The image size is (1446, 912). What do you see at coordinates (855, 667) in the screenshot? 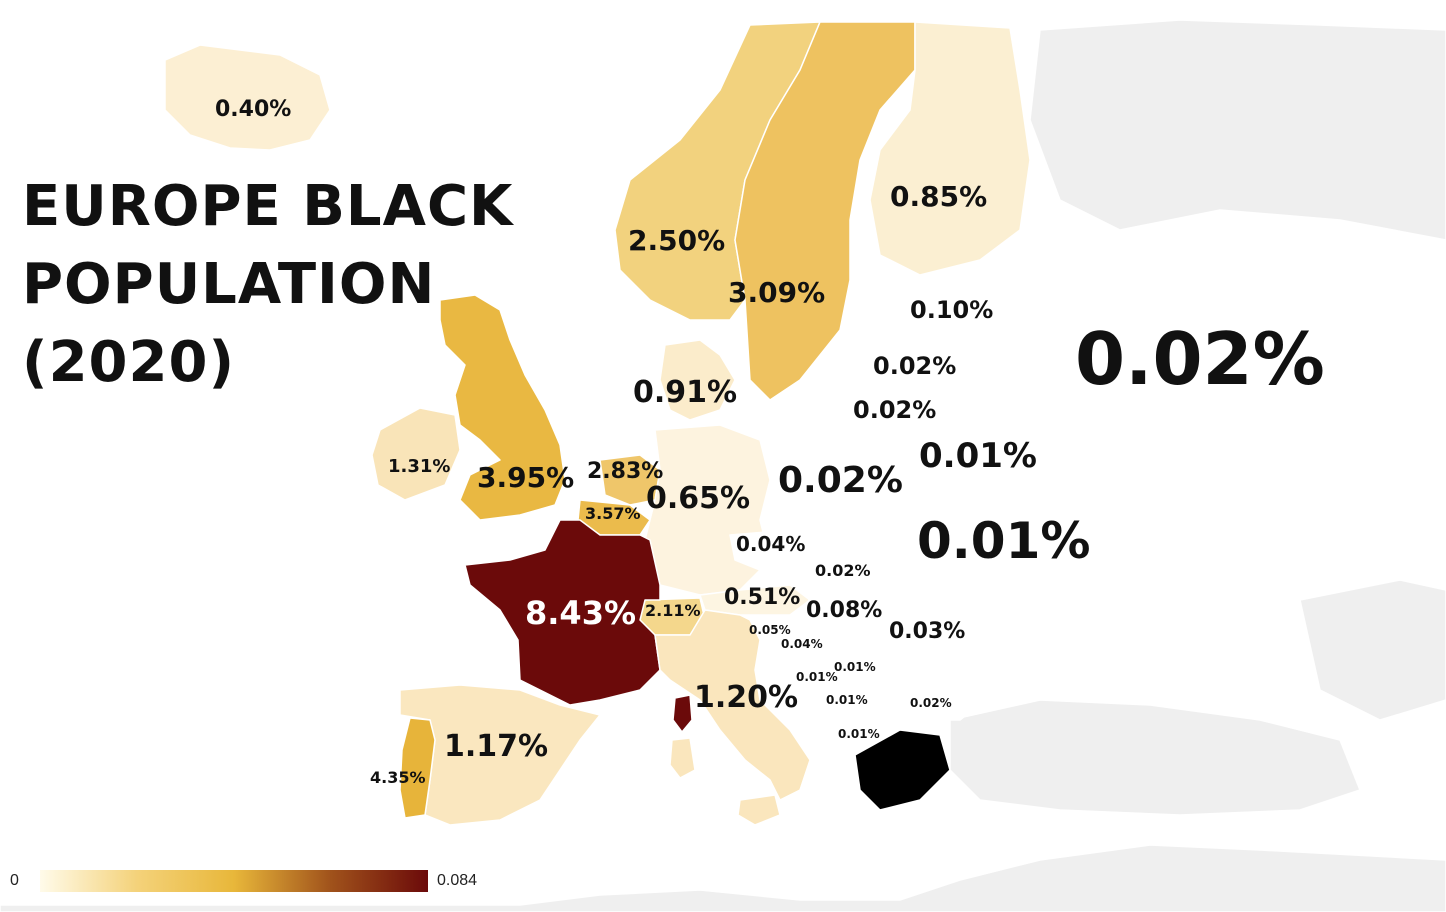
I see `label-serbia: 0.01%` at bounding box center [855, 667].